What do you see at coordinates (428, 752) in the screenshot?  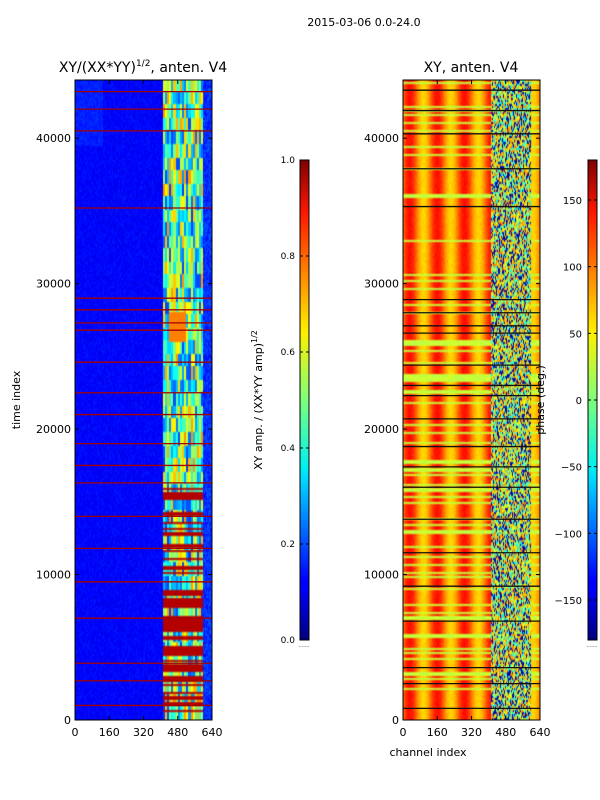 I see `panel2-xlabel: channel index` at bounding box center [428, 752].